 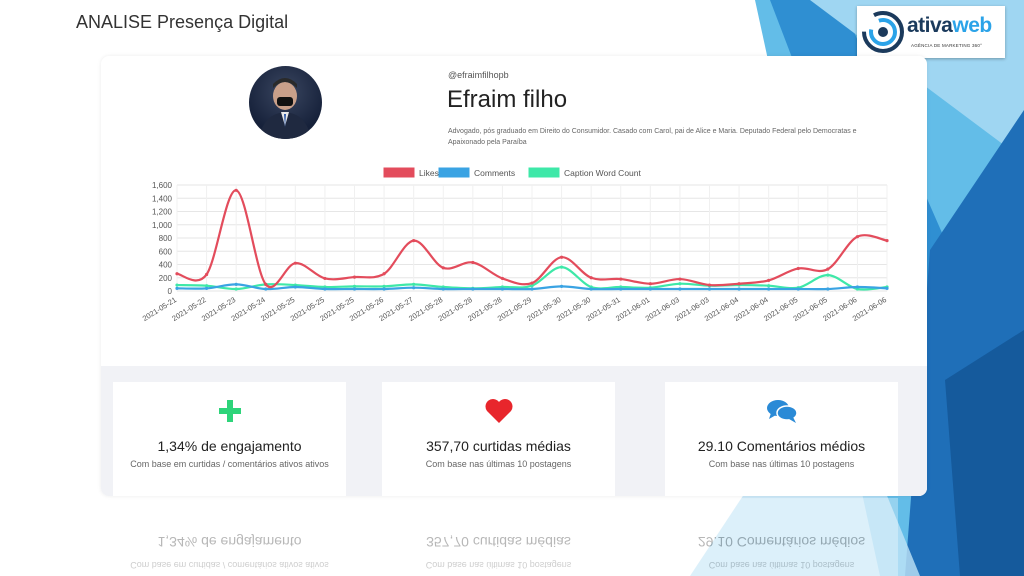 I want to click on y-tick-label: 1,200, so click(x=162, y=212).